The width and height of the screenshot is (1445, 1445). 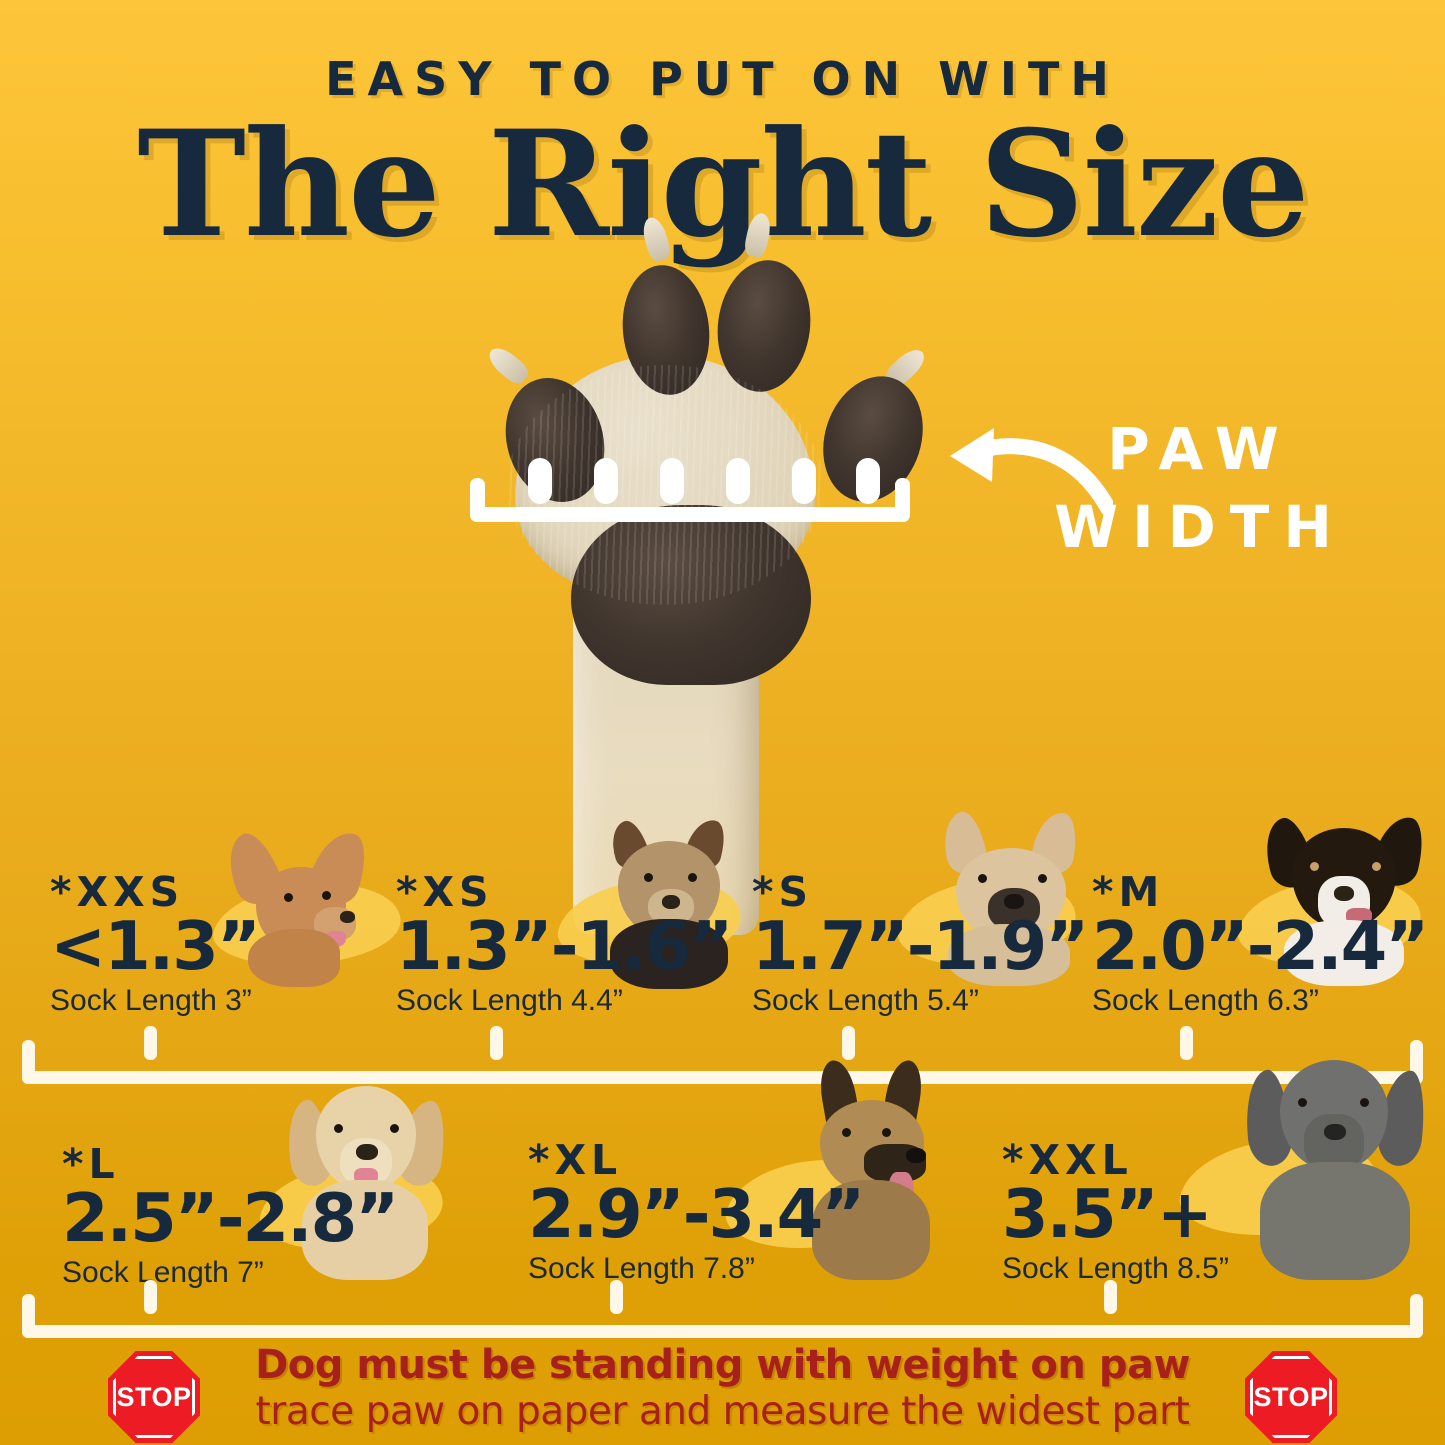 I want to click on dog-photo-french-bulldog, so click(x=1012, y=897).